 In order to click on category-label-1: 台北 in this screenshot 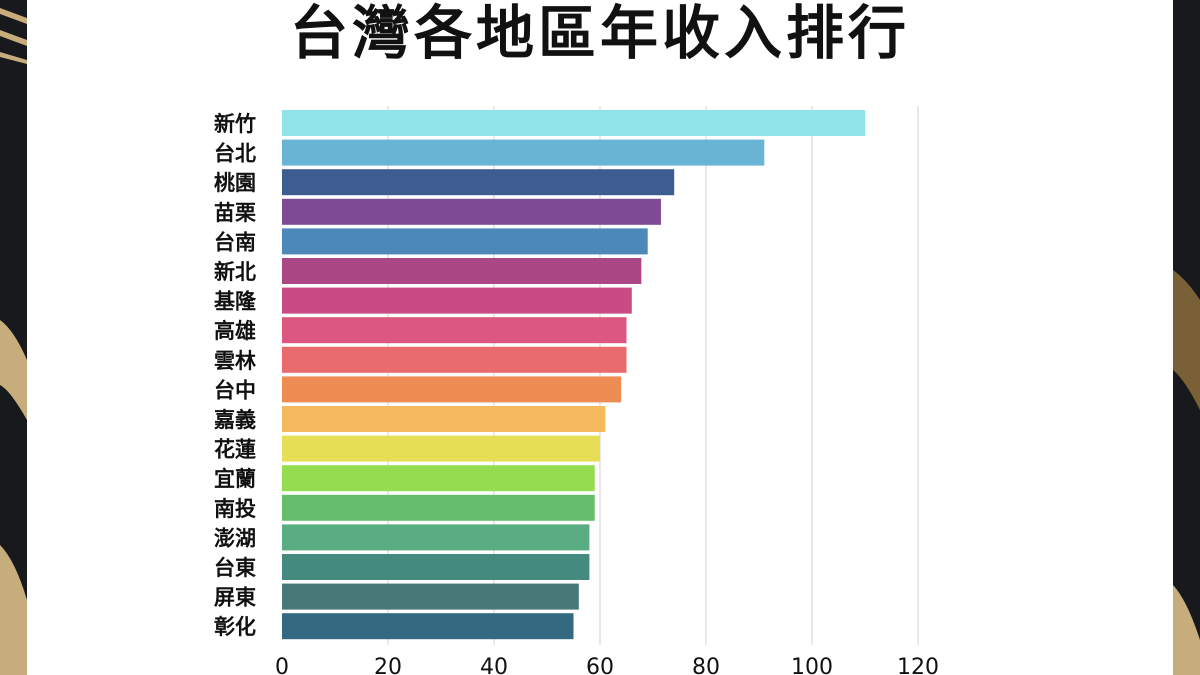, I will do `click(235, 154)`.